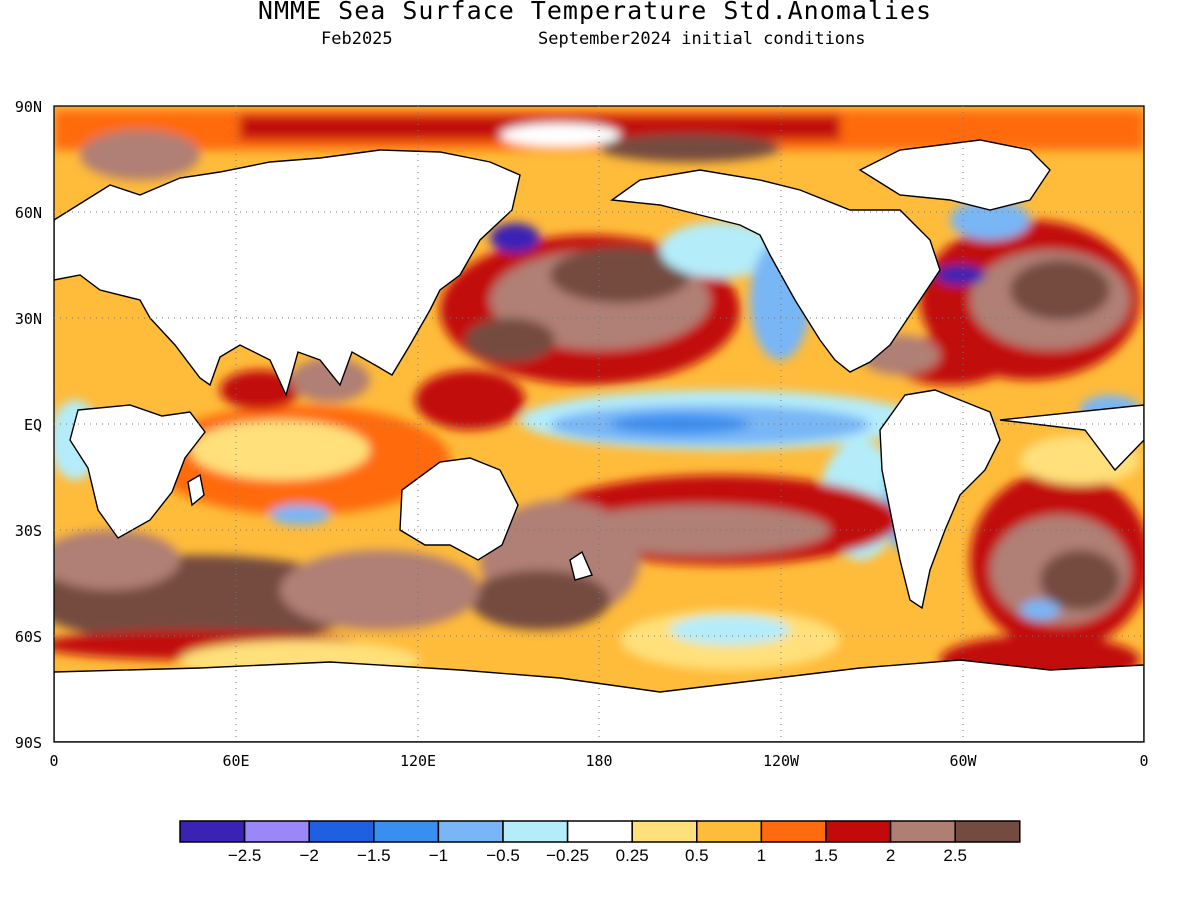  What do you see at coordinates (28, 213) in the screenshot?
I see `lat-label-60n: 60N` at bounding box center [28, 213].